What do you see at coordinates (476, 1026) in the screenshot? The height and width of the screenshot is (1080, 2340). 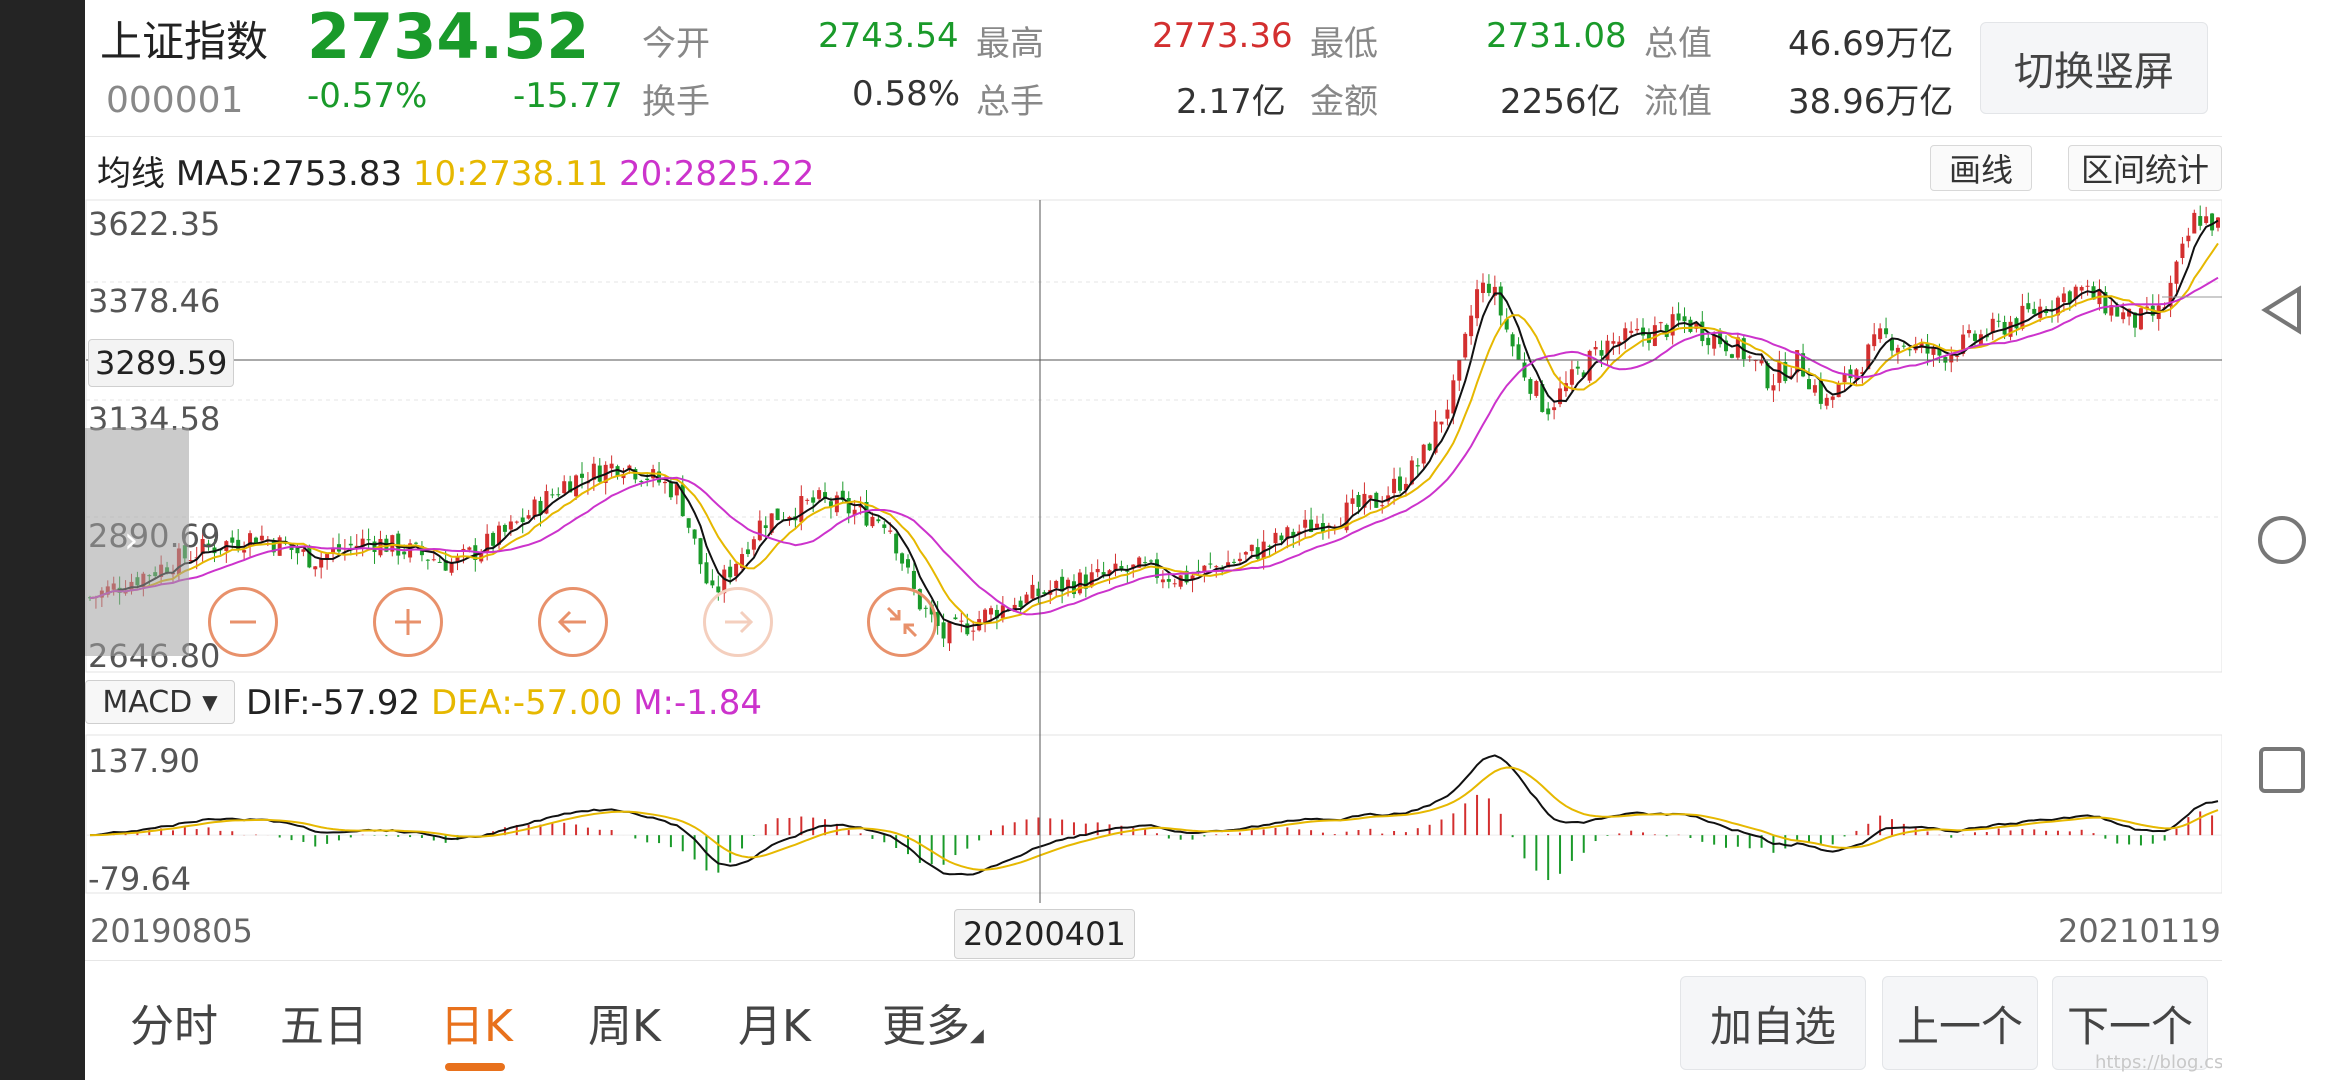 I see `tab-daily-k: 日K` at bounding box center [476, 1026].